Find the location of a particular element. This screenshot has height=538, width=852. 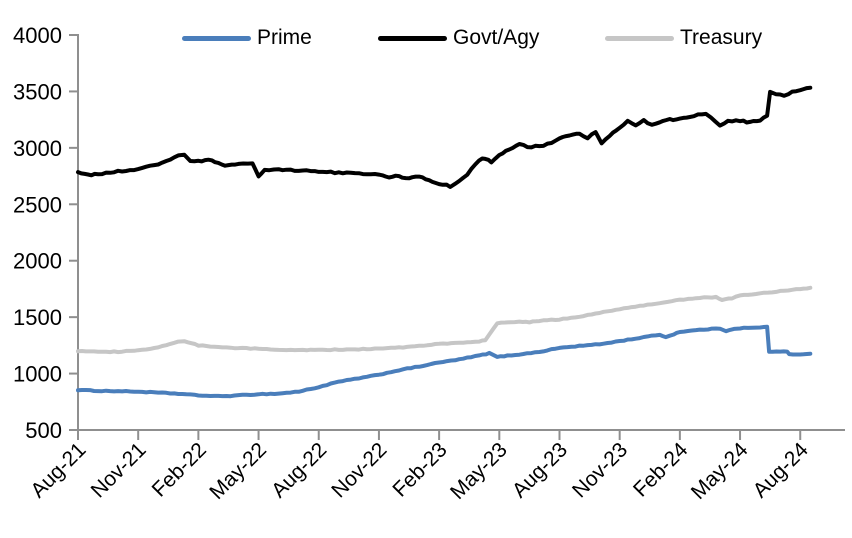

legend-item-treasury: Treasury is located at coordinates (683, 38).